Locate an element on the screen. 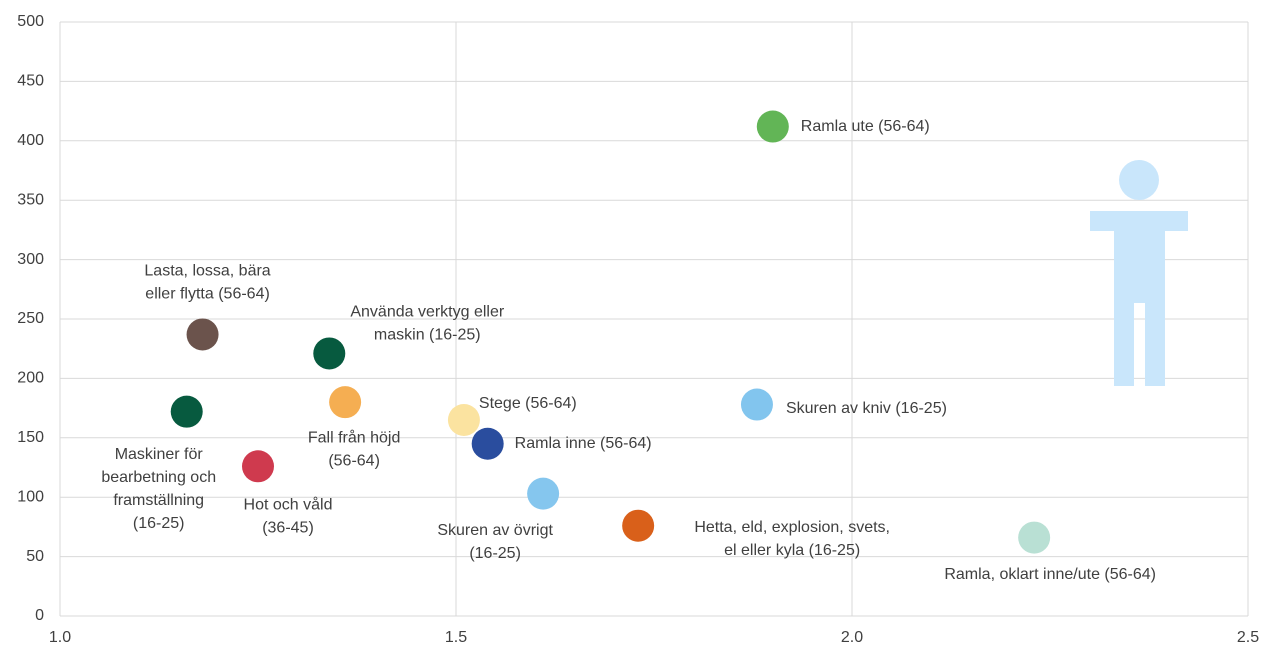 The height and width of the screenshot is (647, 1266). y-tick-label: 300 is located at coordinates (30, 259).